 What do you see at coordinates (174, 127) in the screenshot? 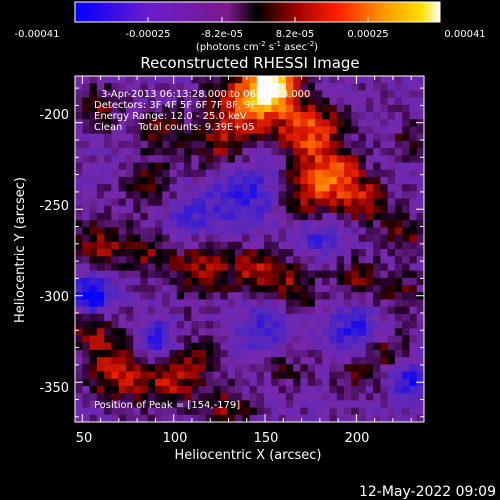
I see `clean-counts-annotation: Clean Total counts: 9.39E+05` at bounding box center [174, 127].